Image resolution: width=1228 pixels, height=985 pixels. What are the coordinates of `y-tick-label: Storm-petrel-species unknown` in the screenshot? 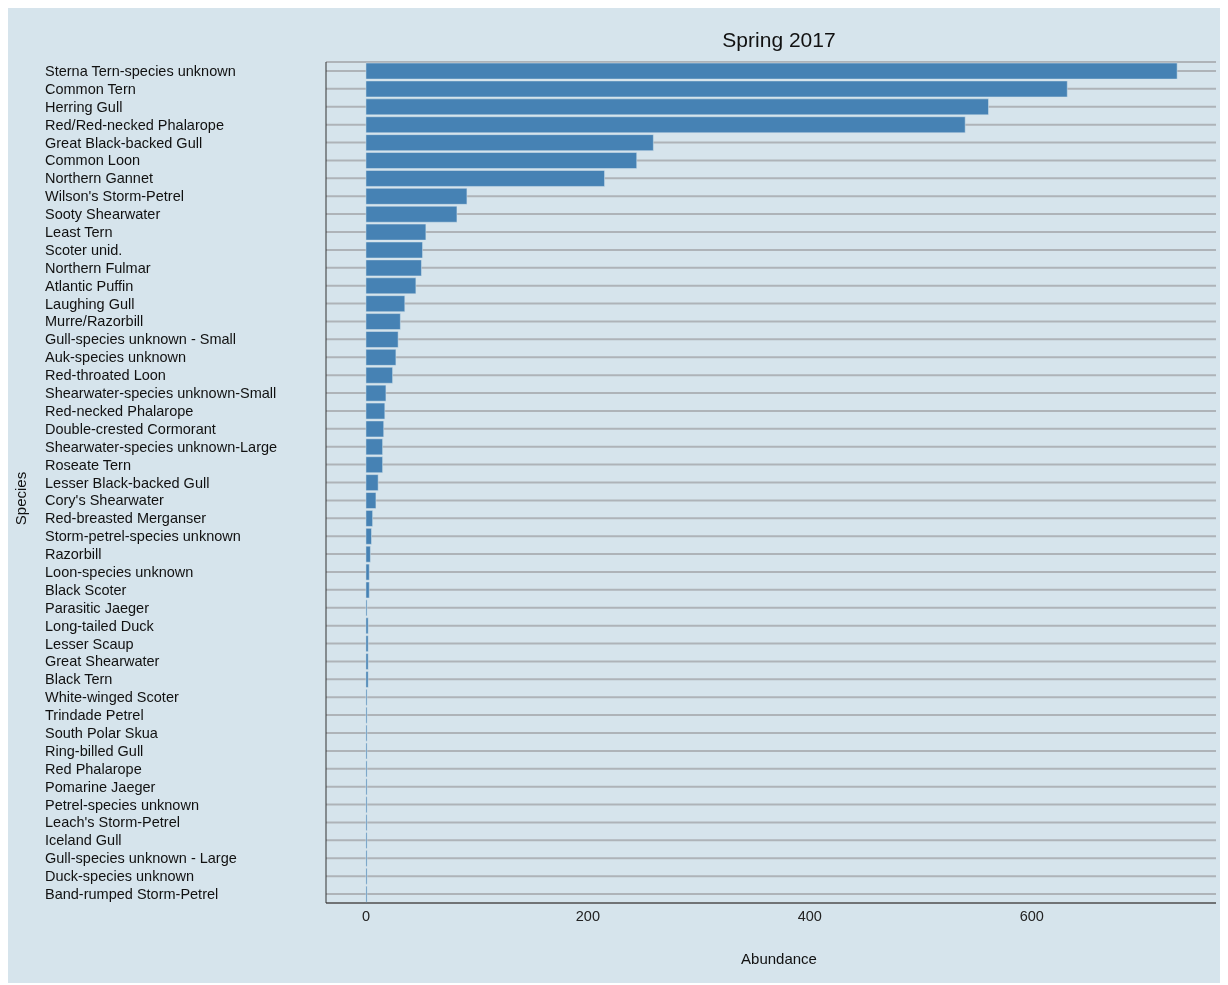 It's located at (143, 536).